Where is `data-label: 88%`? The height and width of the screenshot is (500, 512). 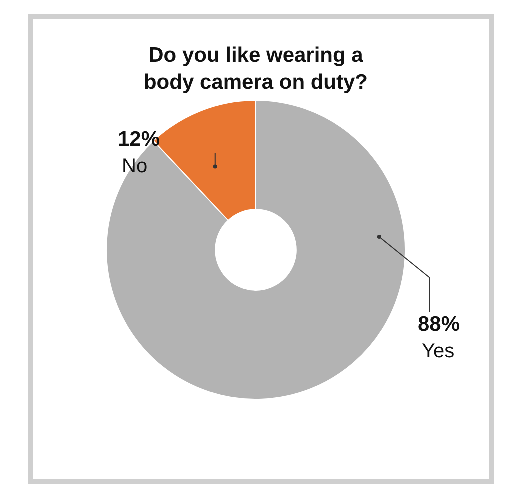
data-label: 88% is located at coordinates (439, 324).